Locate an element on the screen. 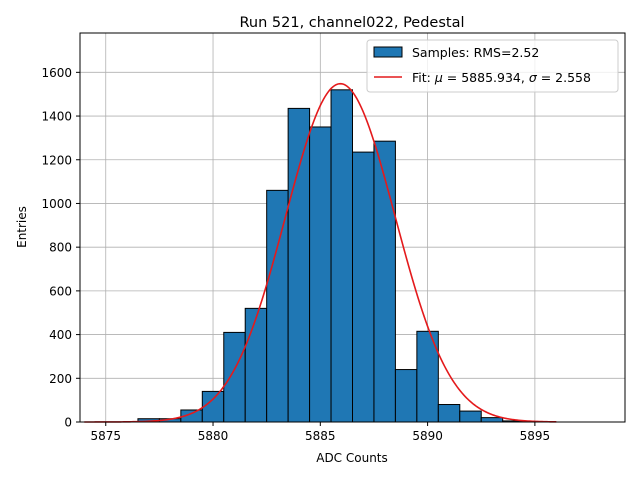 Image resolution: width=640 pixels, height=480 pixels. x-tick-label: 5895 is located at coordinates (535, 436).